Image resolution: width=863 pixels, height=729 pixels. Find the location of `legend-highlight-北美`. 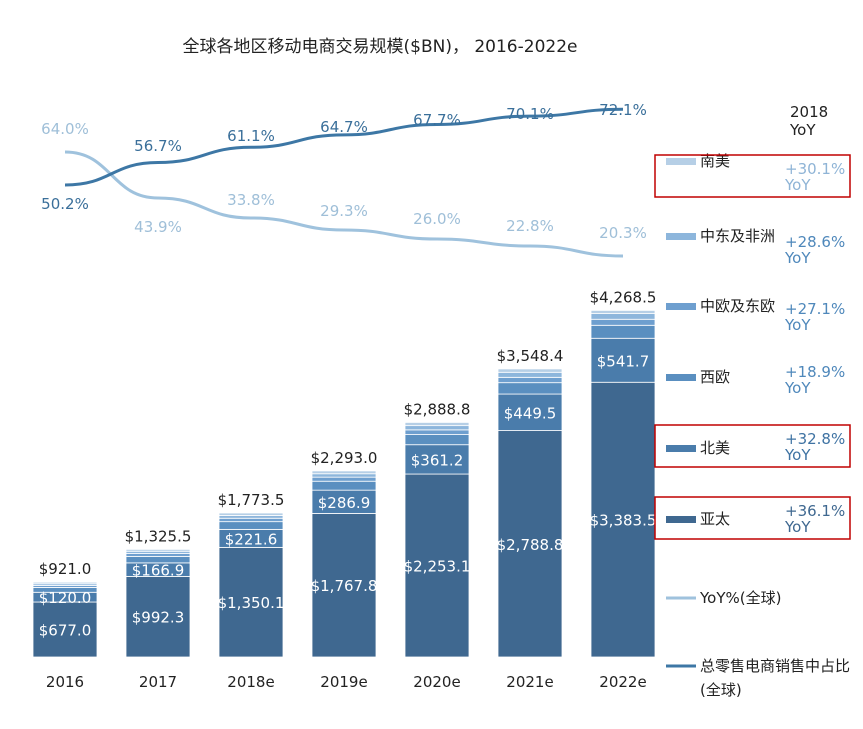

legend-highlight-北美 is located at coordinates (752, 446).